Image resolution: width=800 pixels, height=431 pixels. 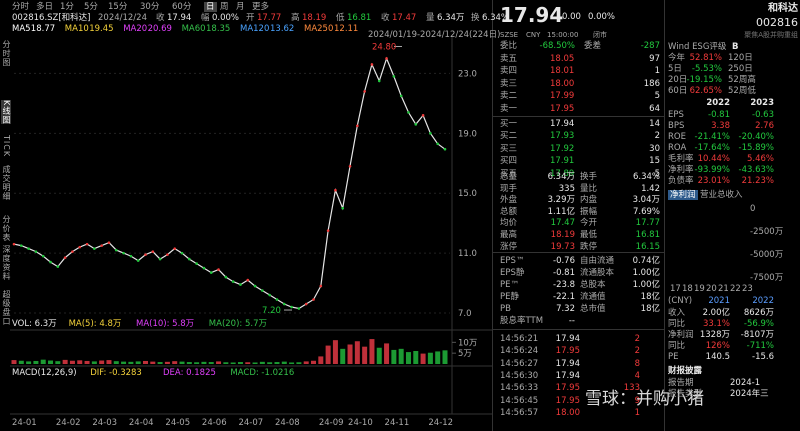 What do you see at coordinates (509, 35) in the screenshot?
I see `label: SZSE` at bounding box center [509, 35].